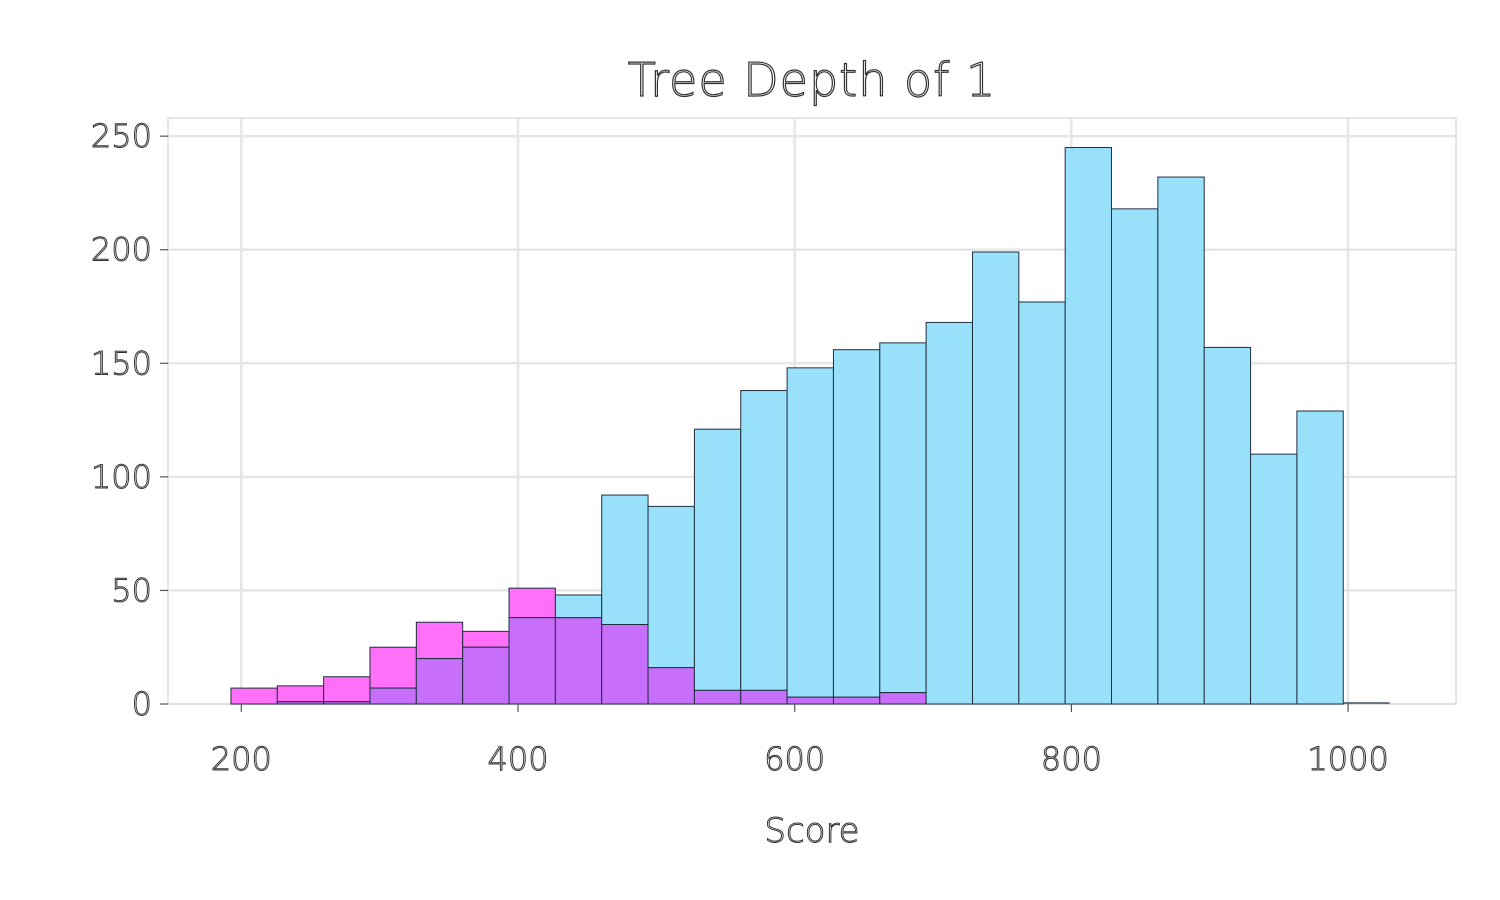  Describe the element at coordinates (241, 759) in the screenshot. I see `x-tick-label: 200` at that location.